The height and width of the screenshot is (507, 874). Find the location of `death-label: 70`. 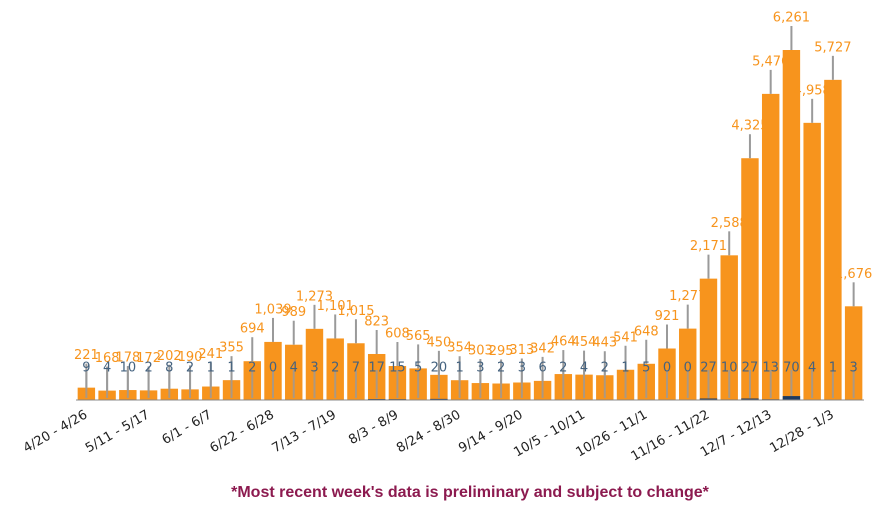

death-label: 70 is located at coordinates (791, 368).